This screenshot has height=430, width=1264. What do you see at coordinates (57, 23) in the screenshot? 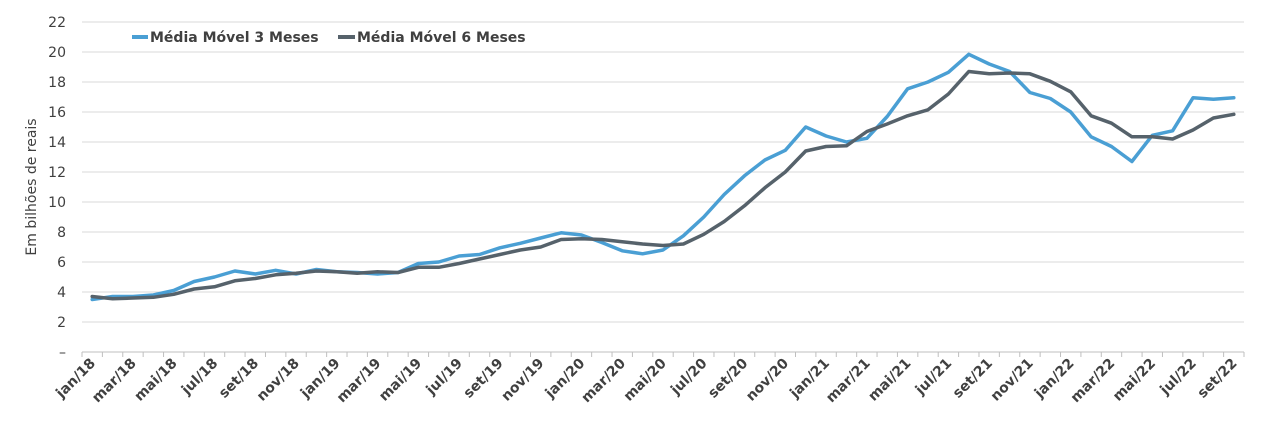
I see `y-tick-label: 22` at bounding box center [57, 23].